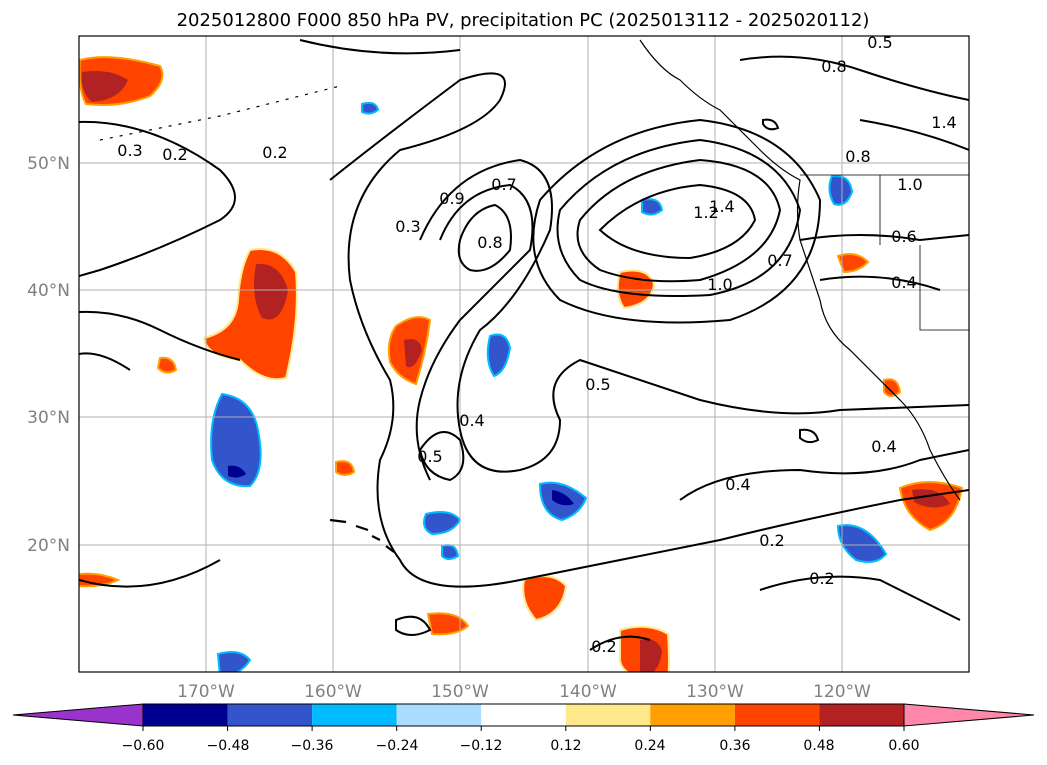 This screenshot has height=765, width=1047. Describe the element at coordinates (143, 746) in the screenshot. I see `colorbar-tick-label: −0.60` at that location.